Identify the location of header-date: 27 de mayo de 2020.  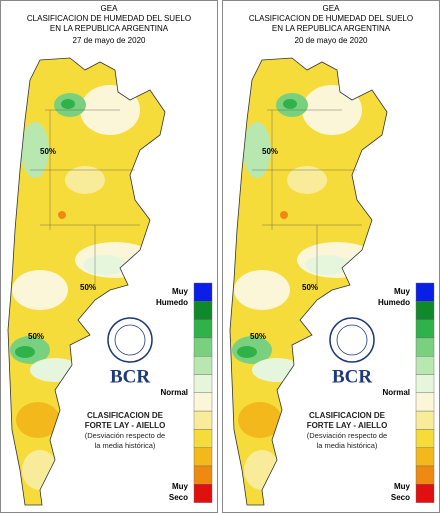
(109, 40).